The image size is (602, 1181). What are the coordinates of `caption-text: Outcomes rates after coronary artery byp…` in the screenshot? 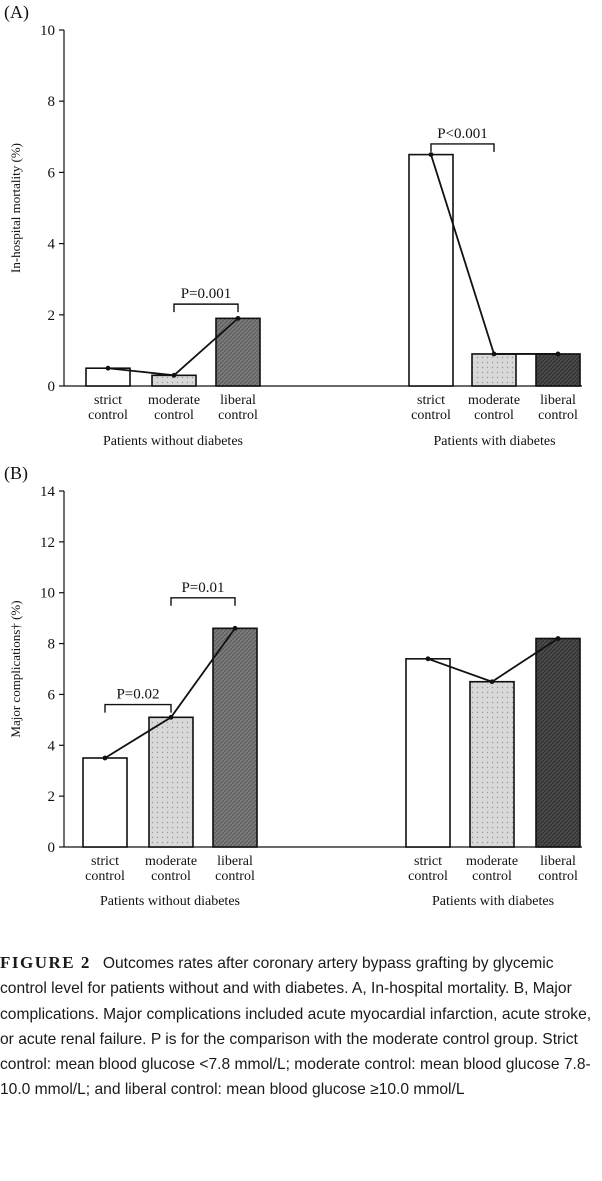 It's located at (296, 1027).